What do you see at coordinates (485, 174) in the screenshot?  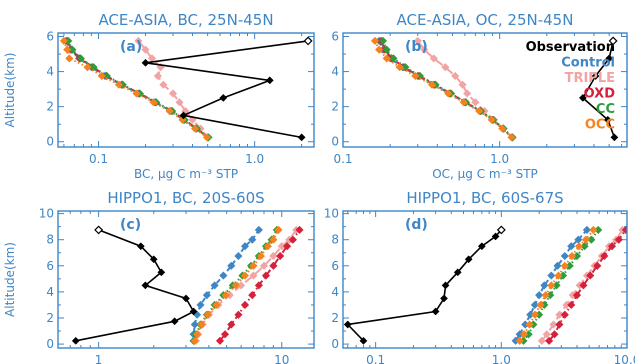 I see `x-axis-label: OC, μg C m⁻³ STP` at bounding box center [485, 174].